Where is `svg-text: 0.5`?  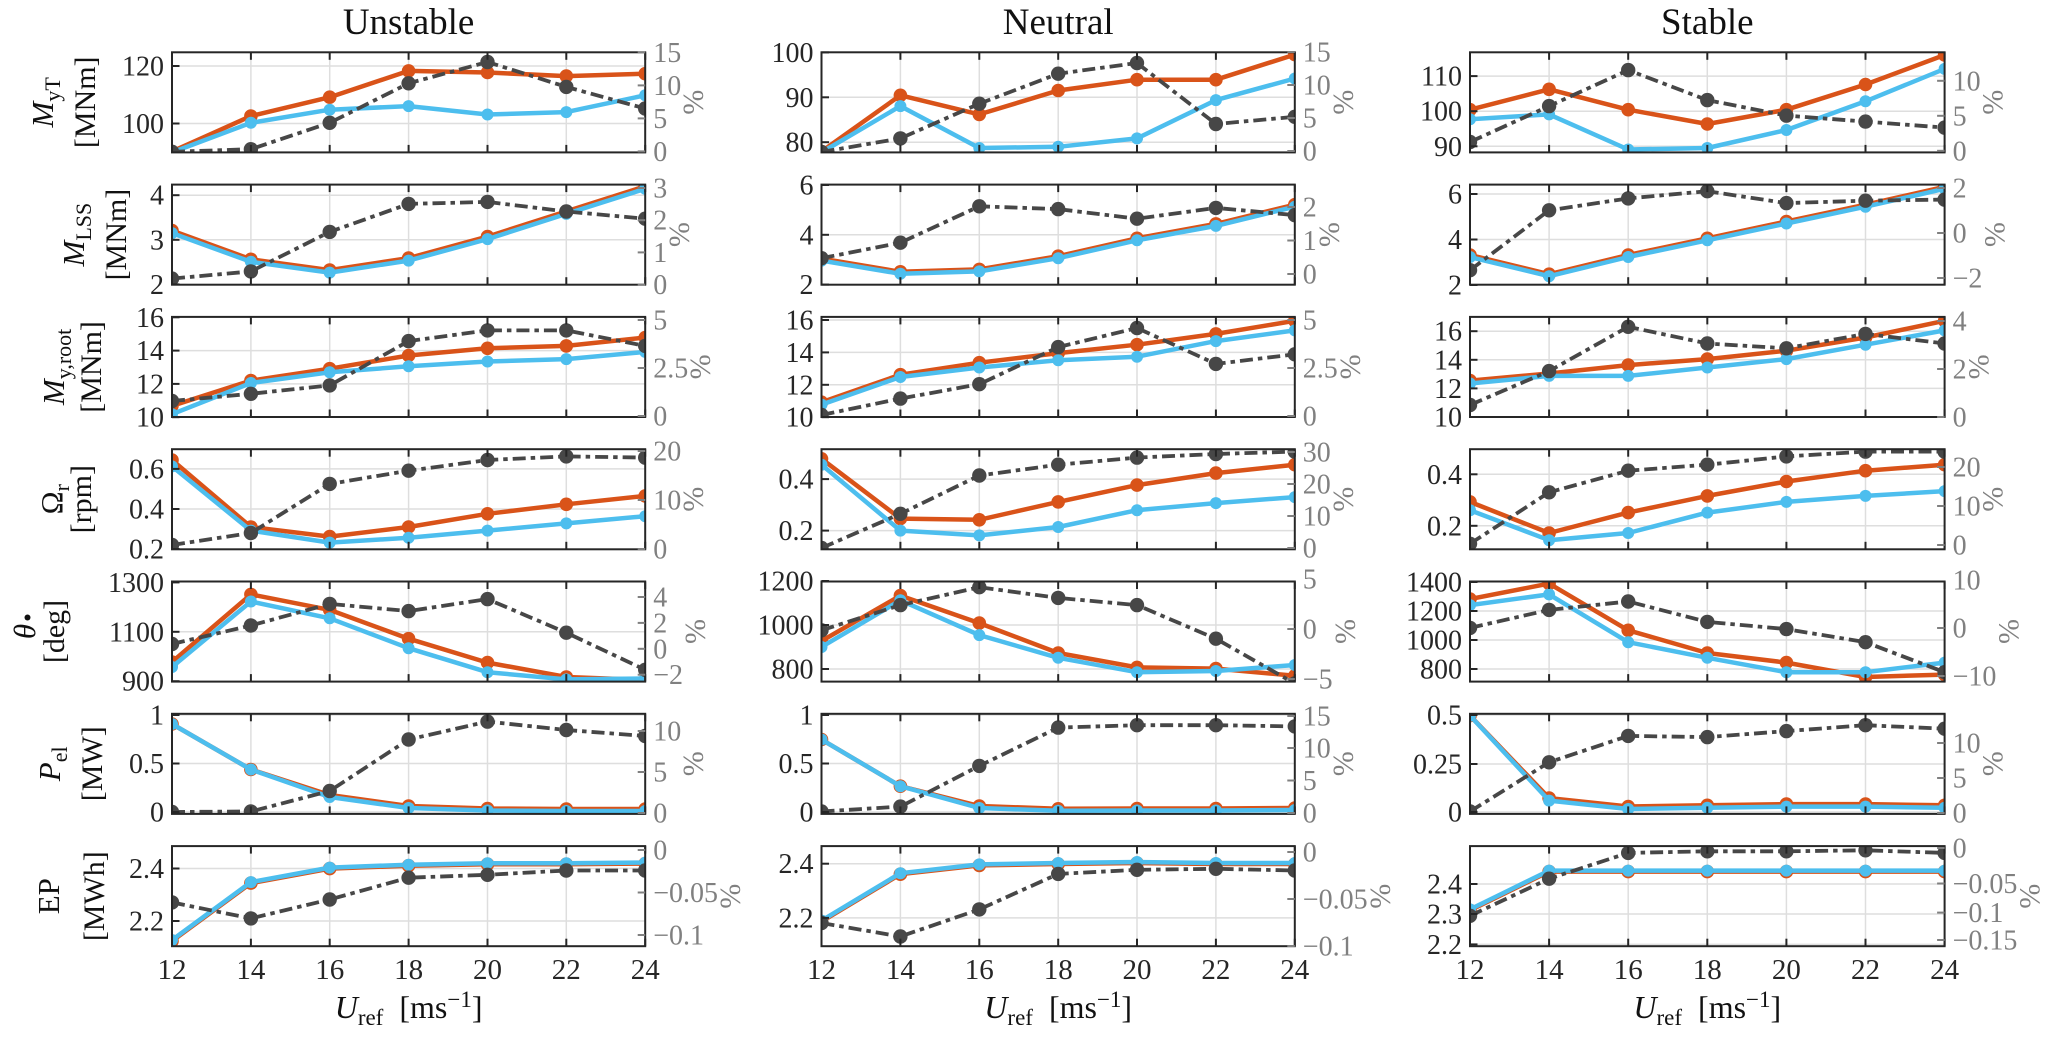 svg-text: 0.5 is located at coordinates (1444, 716).